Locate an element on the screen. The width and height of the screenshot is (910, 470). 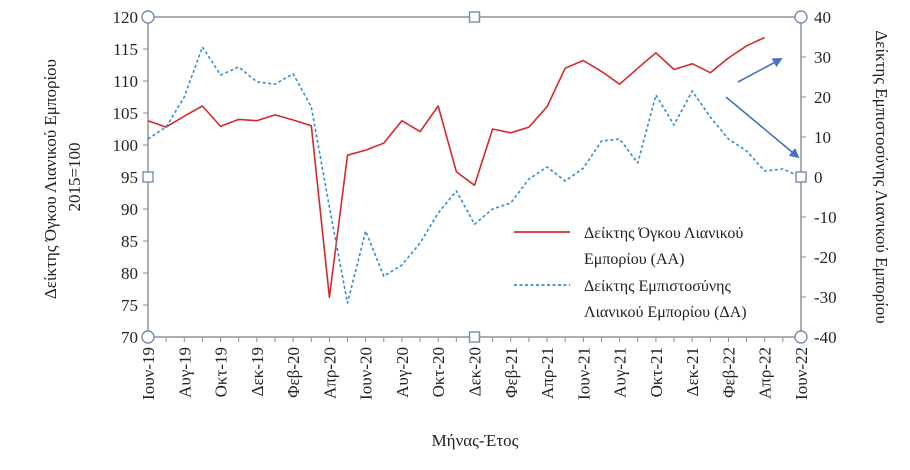
right-tick-label: -40 is located at coordinates (825, 337).